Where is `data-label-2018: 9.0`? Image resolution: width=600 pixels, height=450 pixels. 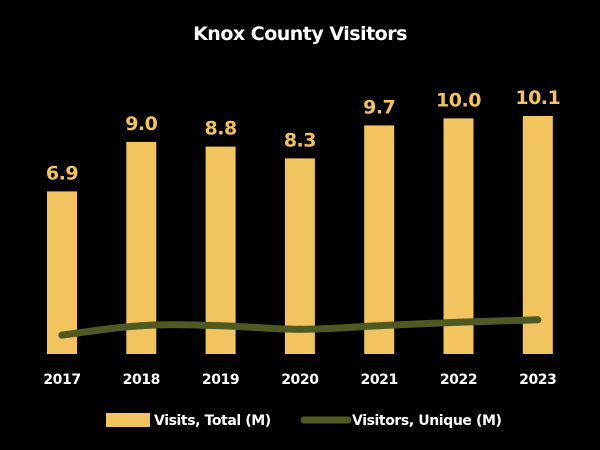
data-label-2018: 9.0 is located at coordinates (141, 124).